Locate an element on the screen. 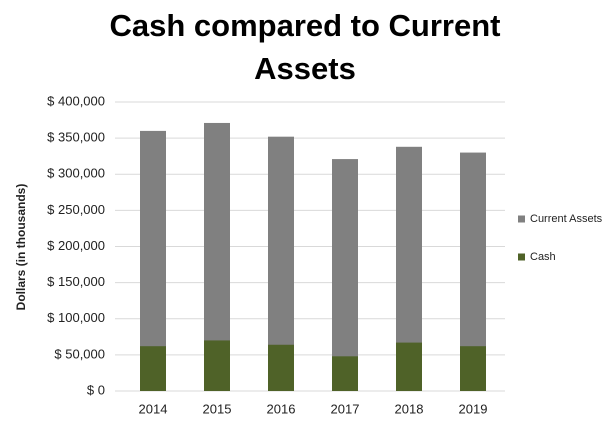  legend-label: Current Assets is located at coordinates (566, 219).